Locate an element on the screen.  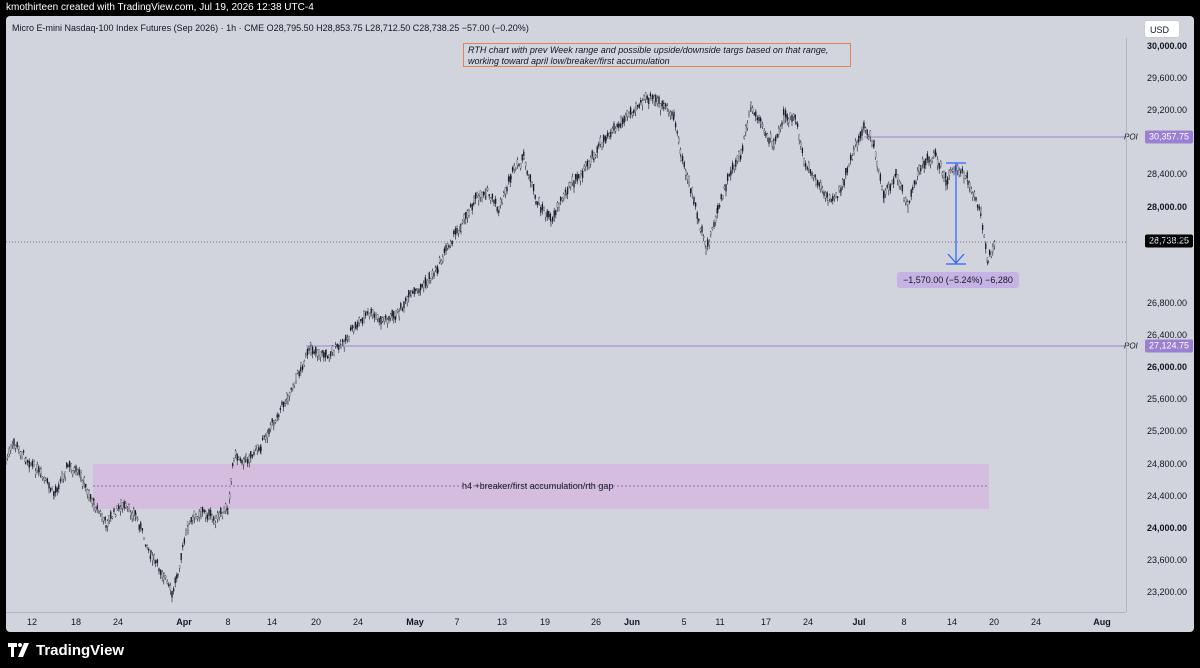
footer-bar: TradingView is located at coordinates (600, 650).